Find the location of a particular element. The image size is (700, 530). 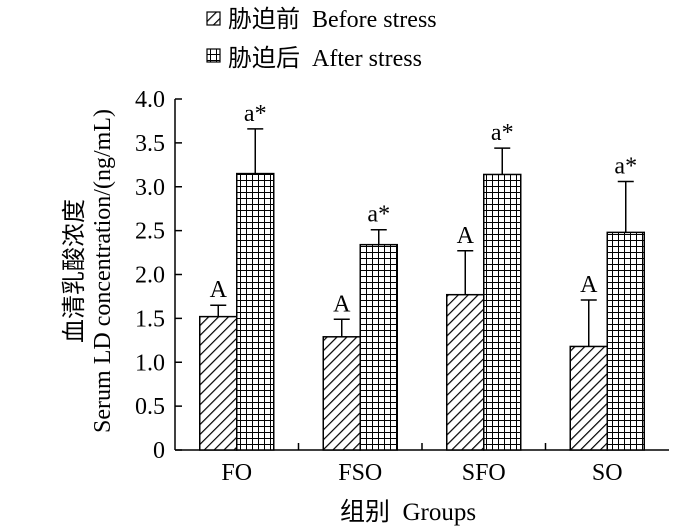

y-tick-label: 1.5 is located at coordinates (150, 319).